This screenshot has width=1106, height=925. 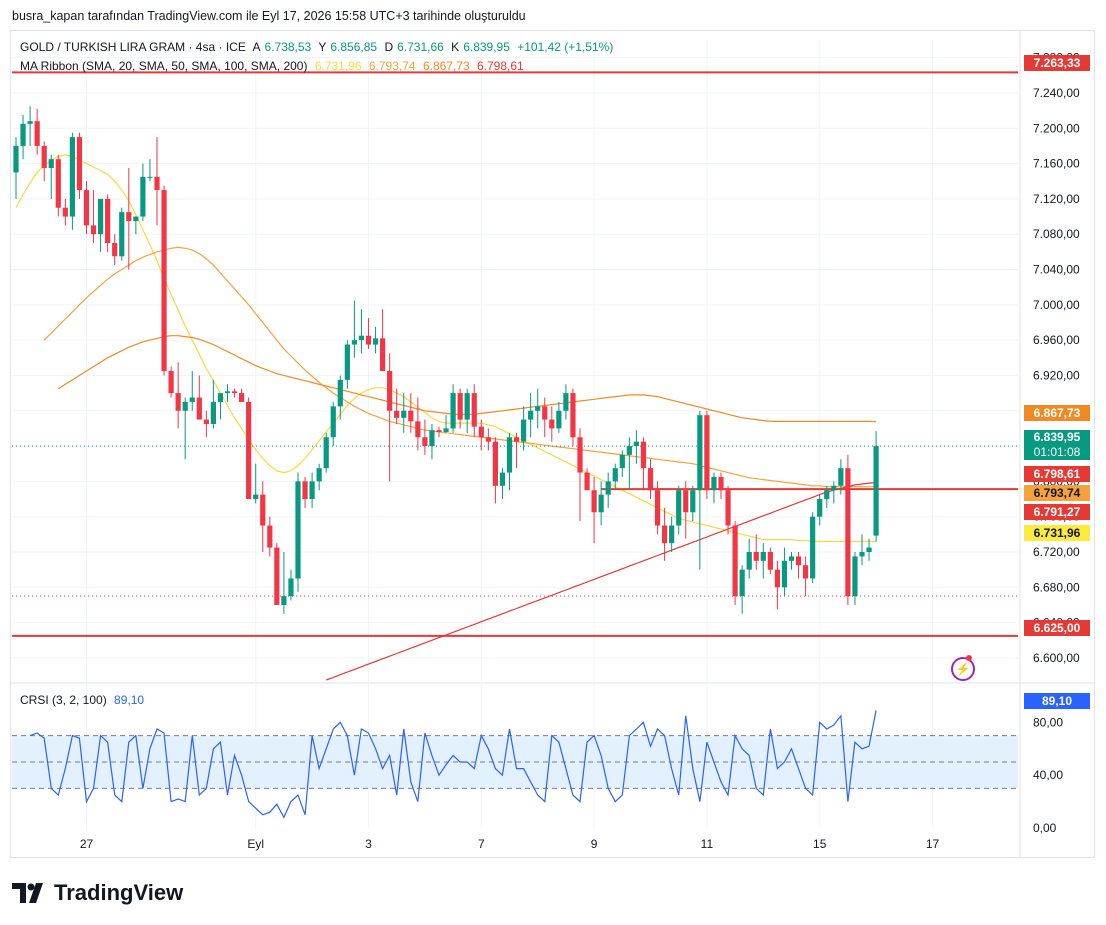 I want to click on alert-dot, so click(x=969, y=658).